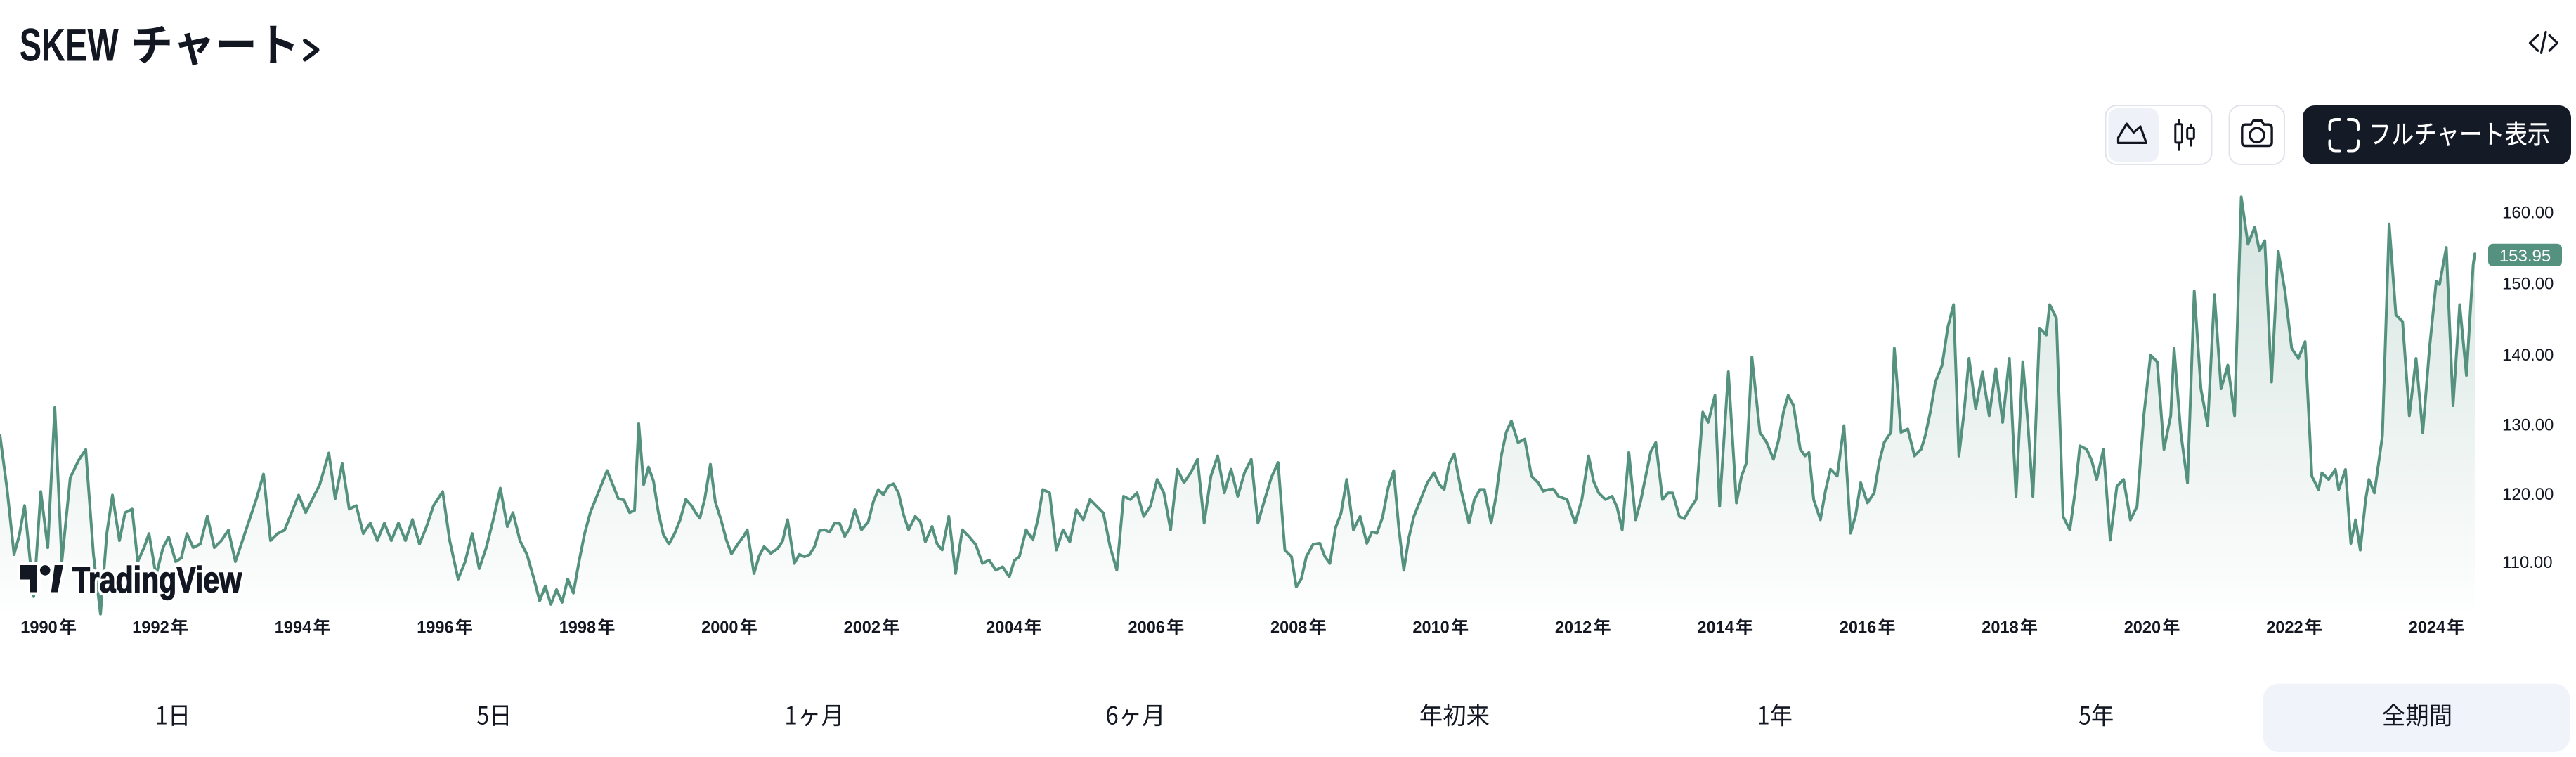 The height and width of the screenshot is (757, 2576). Describe the element at coordinates (1288, 628) in the screenshot. I see `svg-text: 2008` at that location.